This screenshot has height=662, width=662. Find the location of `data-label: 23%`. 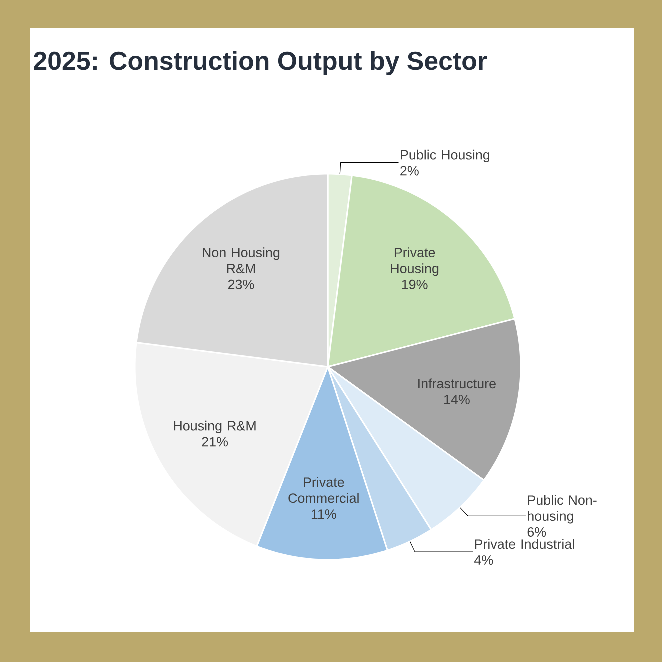

data-label: 23% is located at coordinates (241, 285).